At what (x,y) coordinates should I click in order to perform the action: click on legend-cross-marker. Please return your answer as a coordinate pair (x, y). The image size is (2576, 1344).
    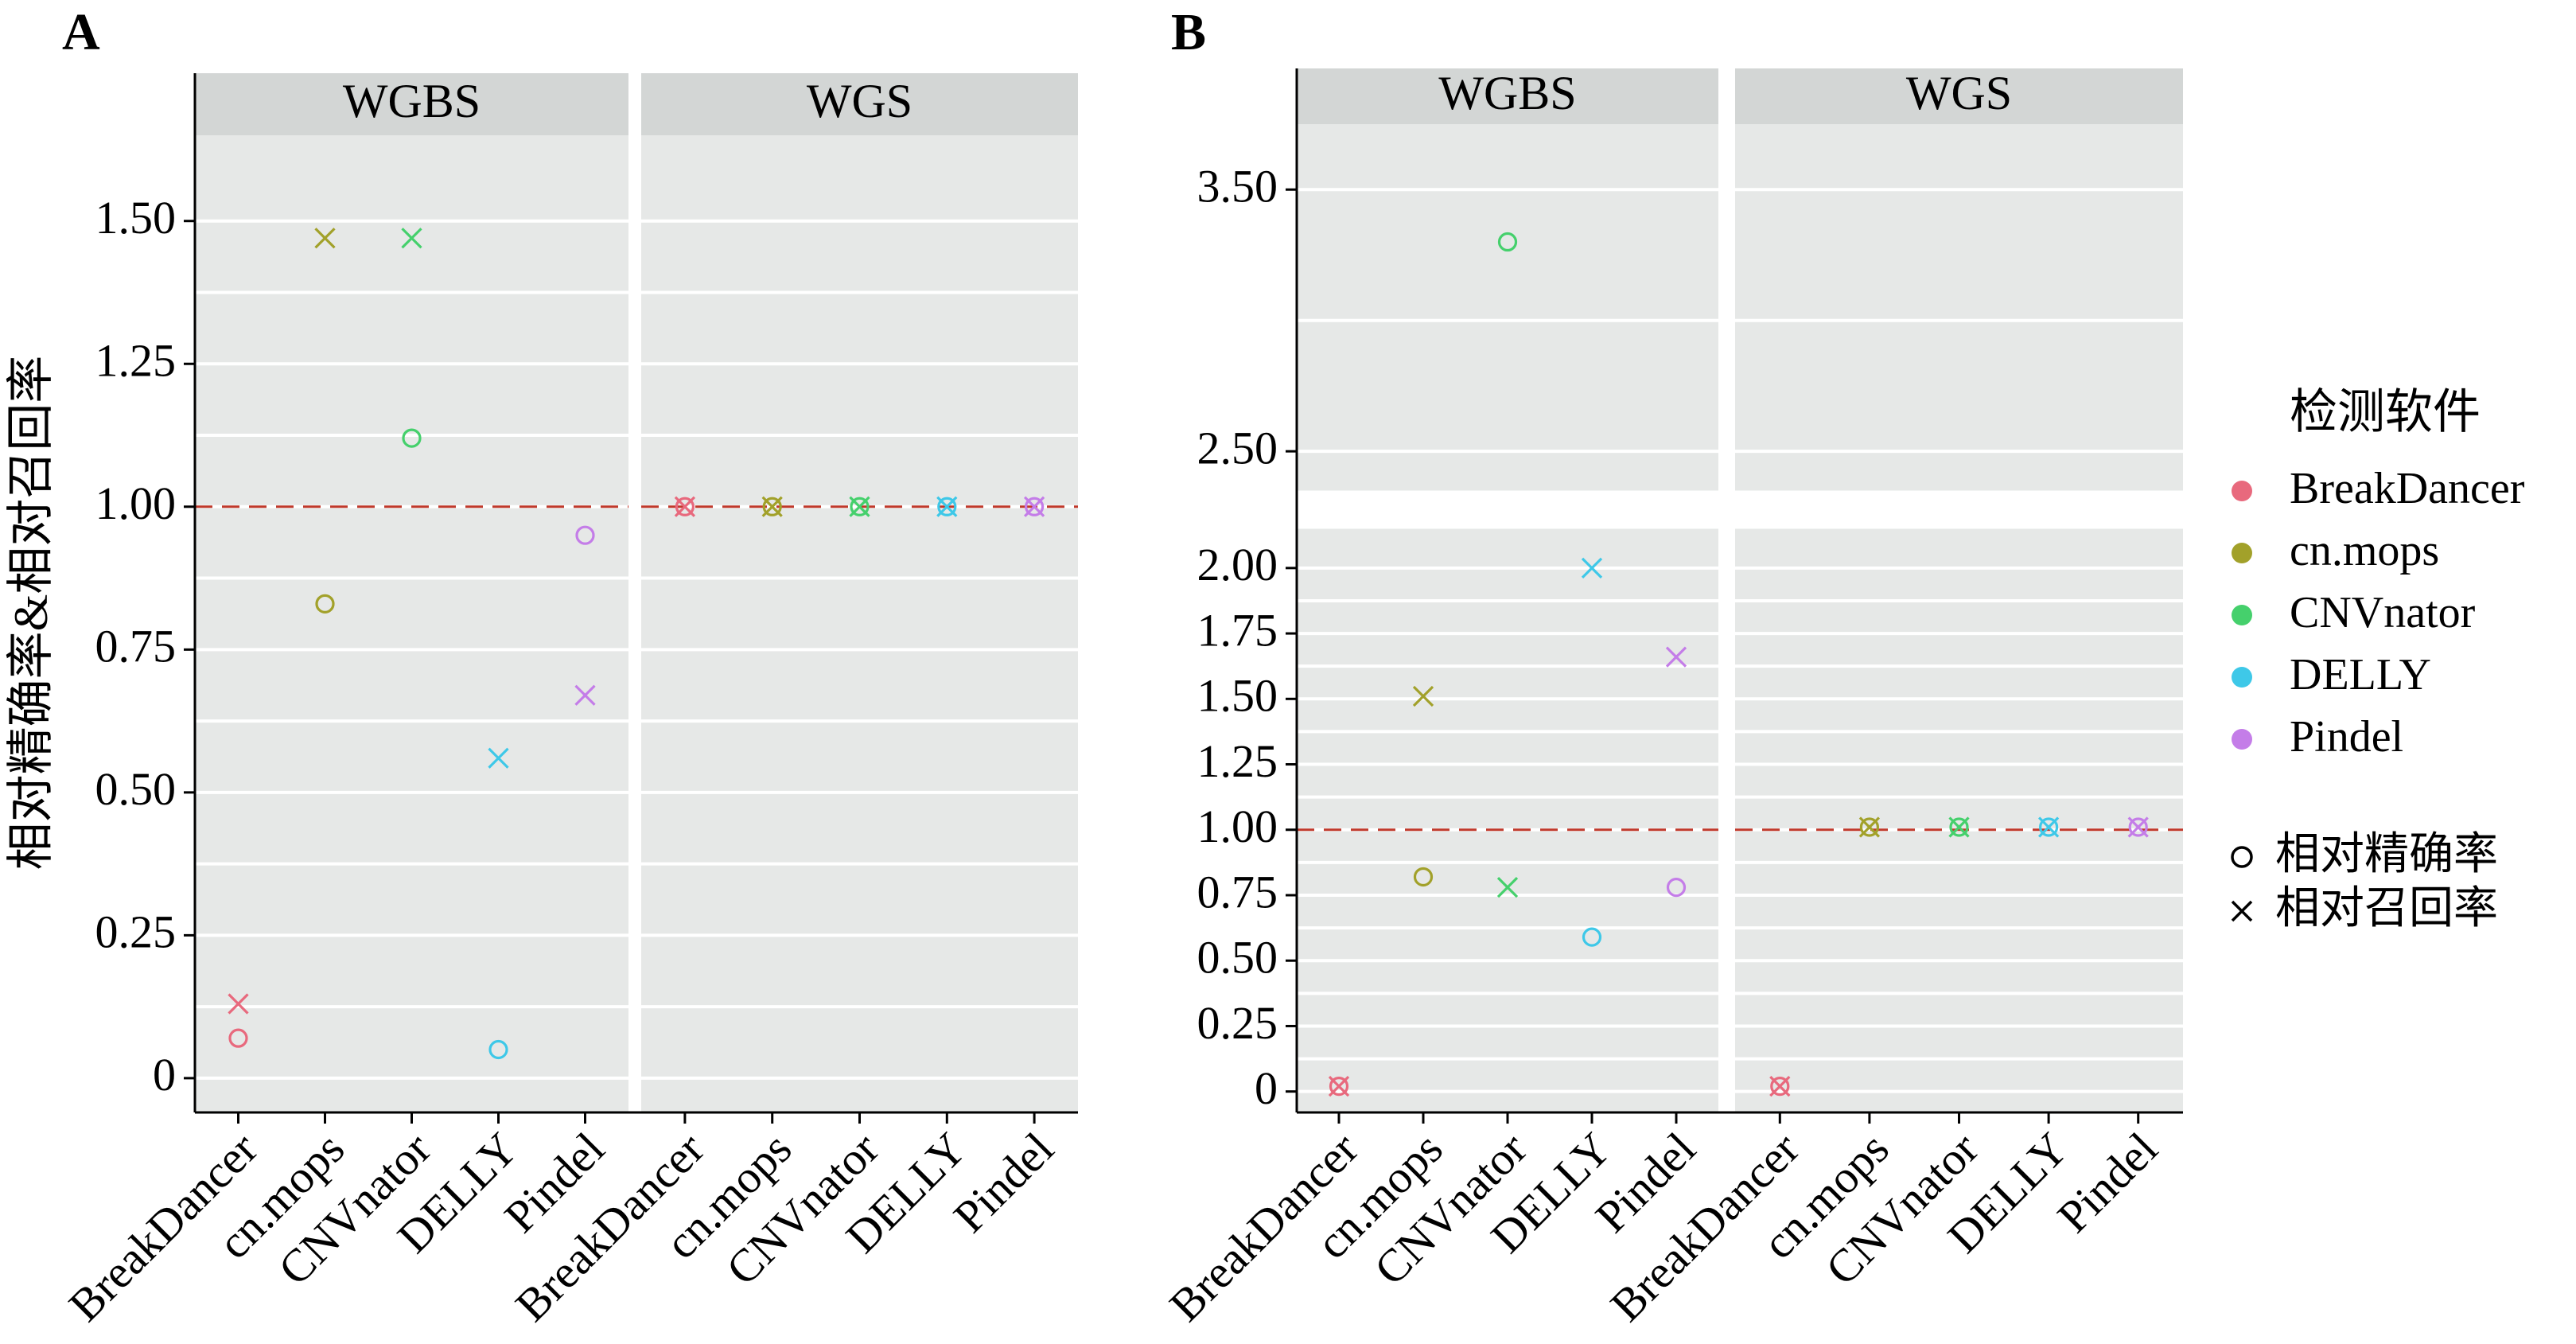
    Looking at the image, I should click on (2242, 911).